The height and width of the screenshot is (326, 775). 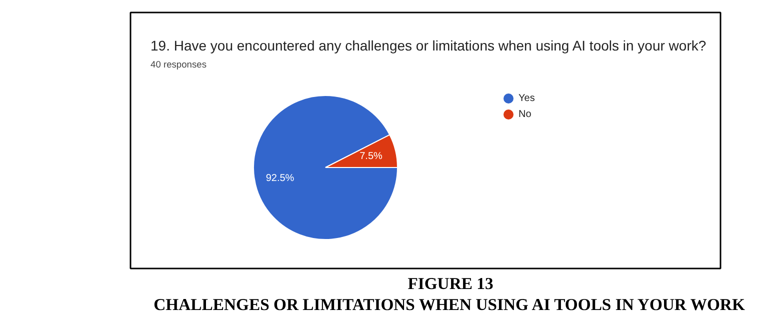 I want to click on caption: FIGURE 13, so click(x=451, y=283).